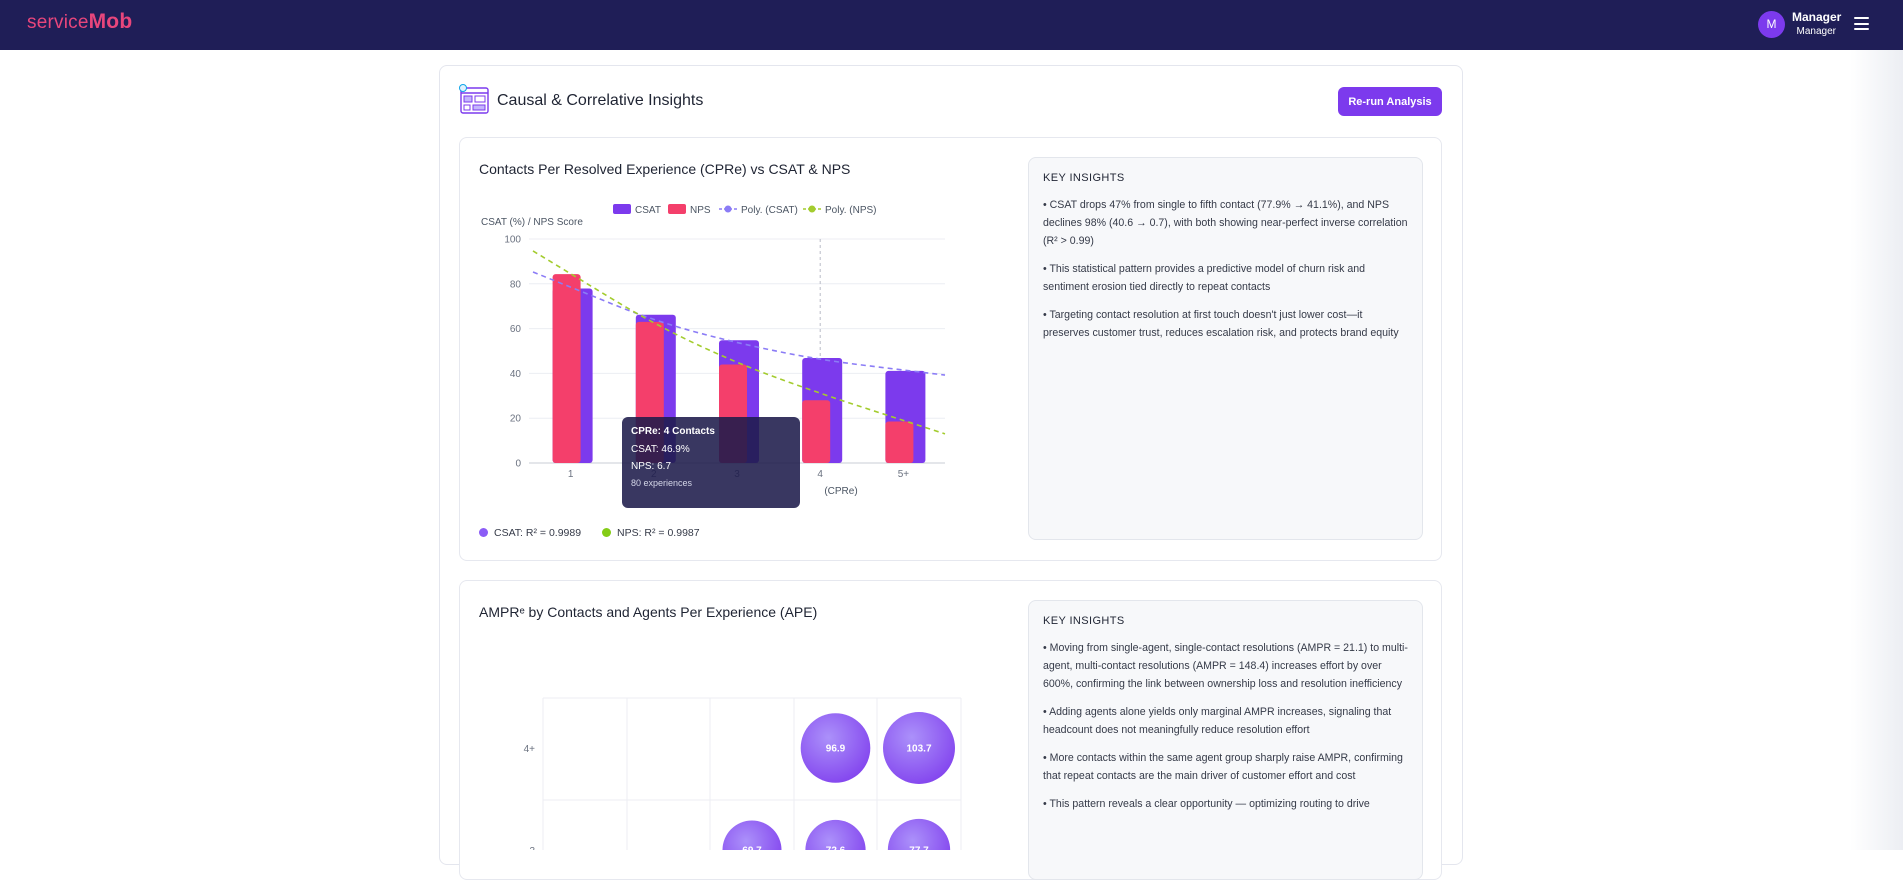 This screenshot has height=880, width=1903. What do you see at coordinates (1816, 31) in the screenshot?
I see `user-role: Manager` at bounding box center [1816, 31].